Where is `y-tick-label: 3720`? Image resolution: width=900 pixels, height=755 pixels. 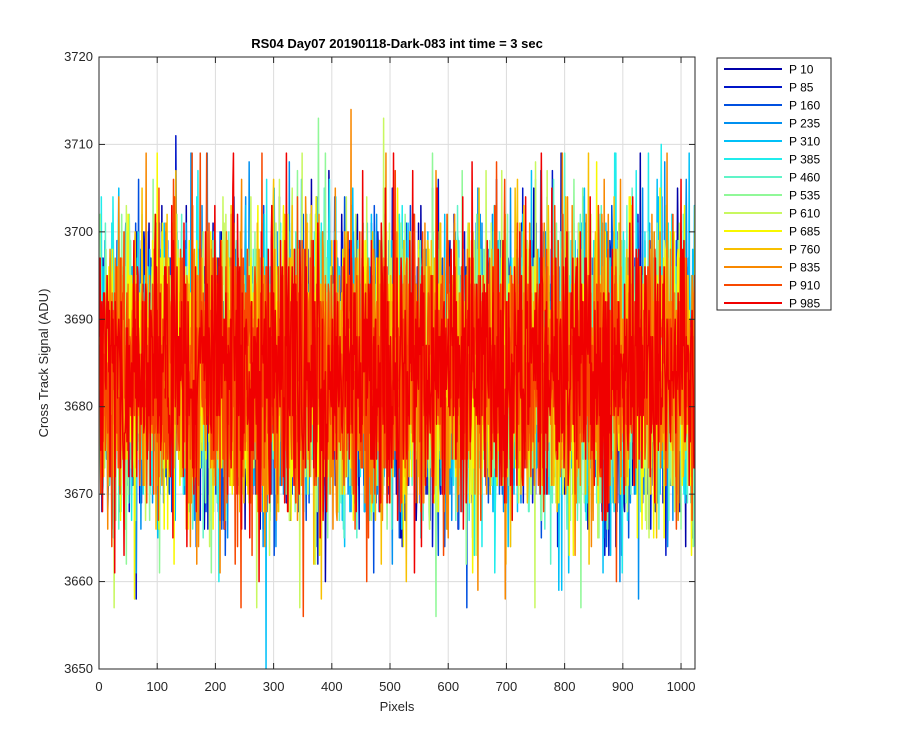 y-tick-label: 3720 is located at coordinates (78, 56).